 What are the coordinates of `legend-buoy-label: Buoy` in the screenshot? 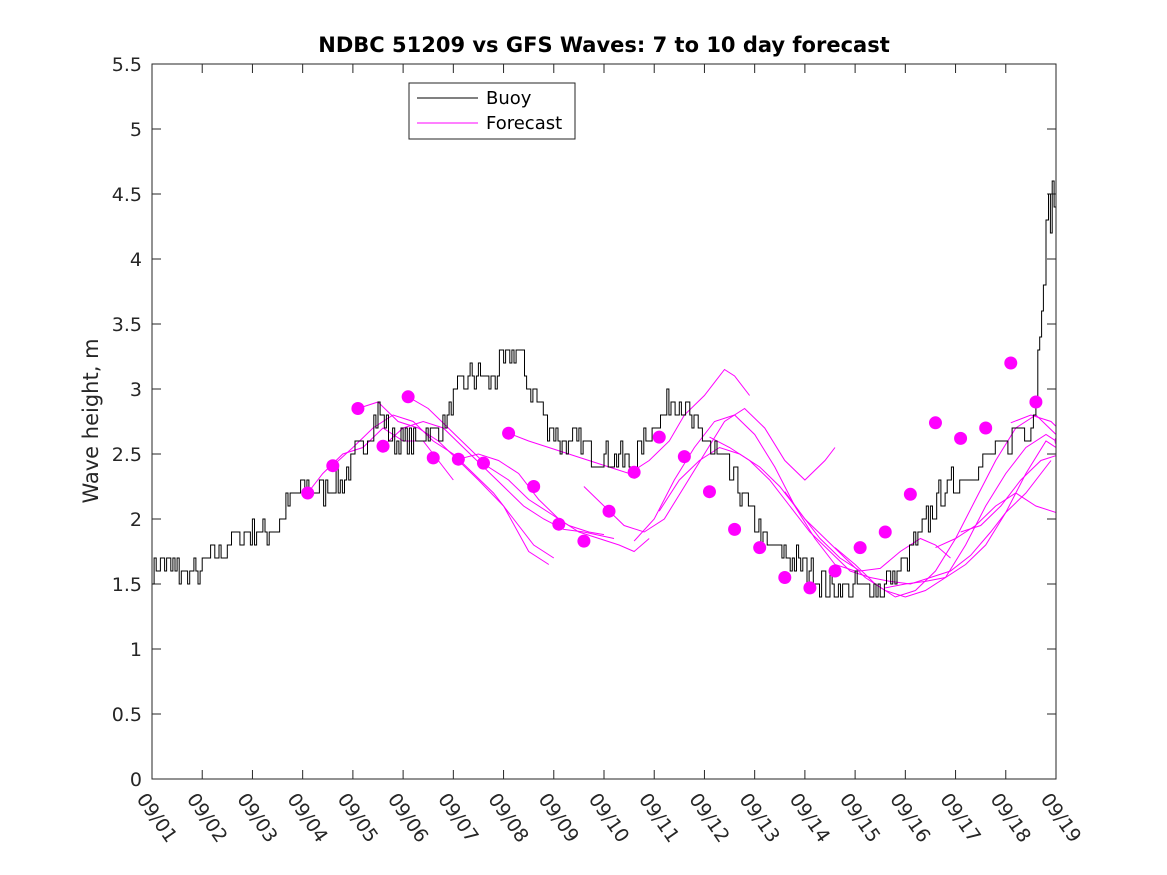 It's located at (509, 98).